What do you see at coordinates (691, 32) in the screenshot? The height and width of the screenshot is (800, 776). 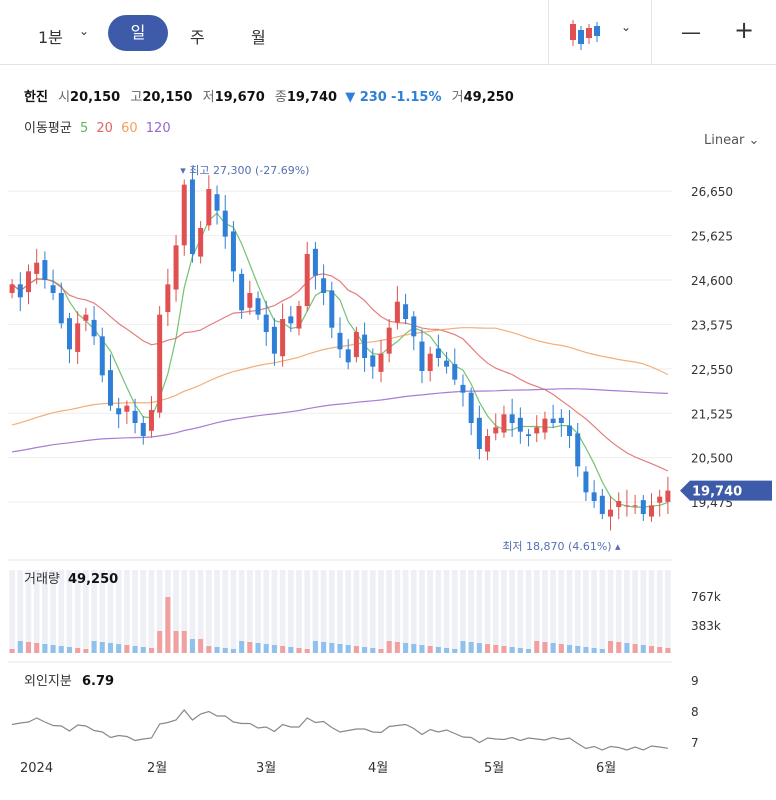 I see `zoom-out-button: —` at bounding box center [691, 32].